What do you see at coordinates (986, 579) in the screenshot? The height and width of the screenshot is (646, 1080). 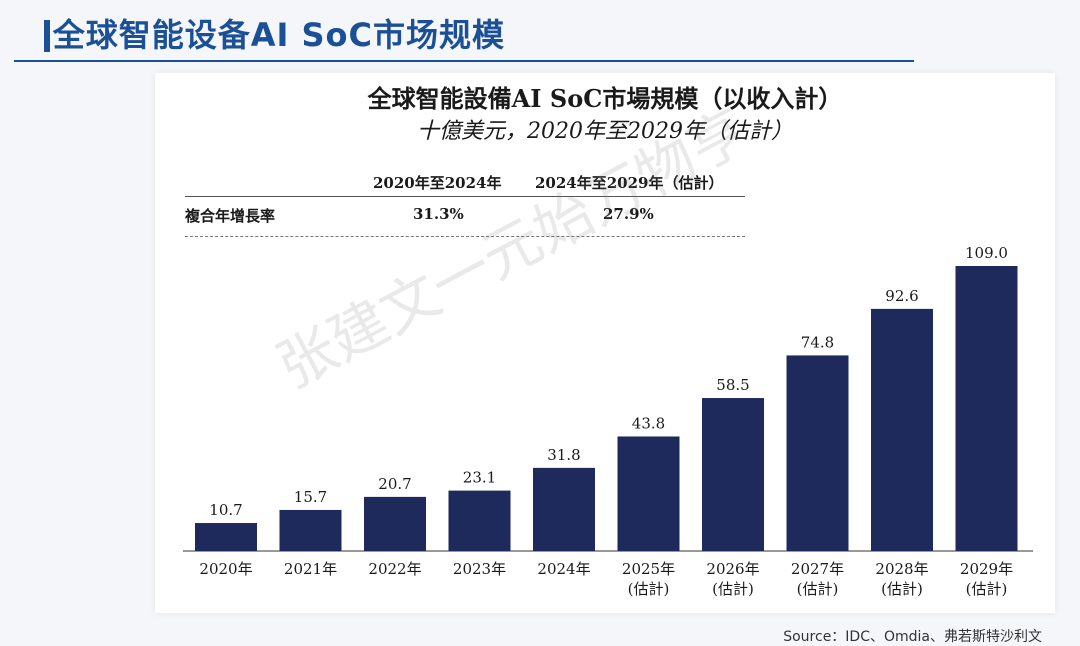 I see `x-tick-label-9: 2029年(估計)` at bounding box center [986, 579].